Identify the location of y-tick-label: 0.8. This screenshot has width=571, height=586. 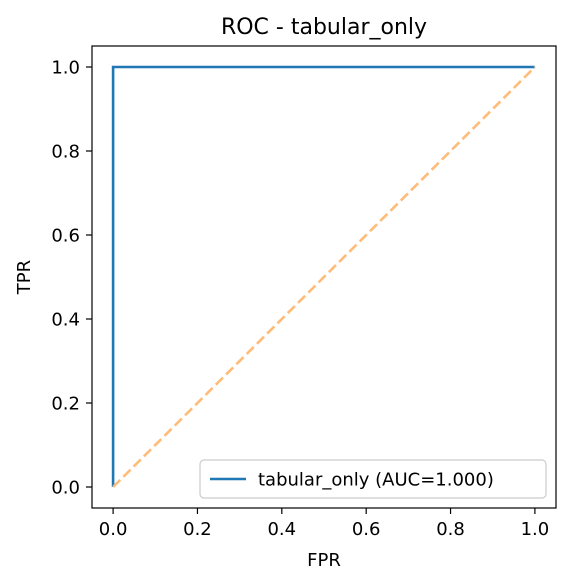
(65, 152).